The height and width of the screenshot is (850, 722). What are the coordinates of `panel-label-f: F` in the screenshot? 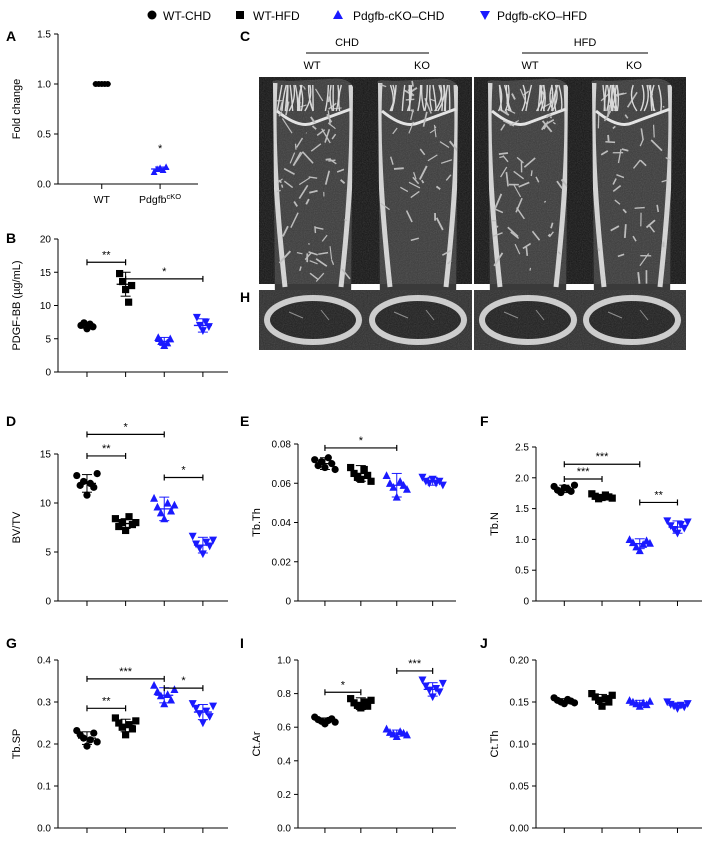 It's located at (484, 421).